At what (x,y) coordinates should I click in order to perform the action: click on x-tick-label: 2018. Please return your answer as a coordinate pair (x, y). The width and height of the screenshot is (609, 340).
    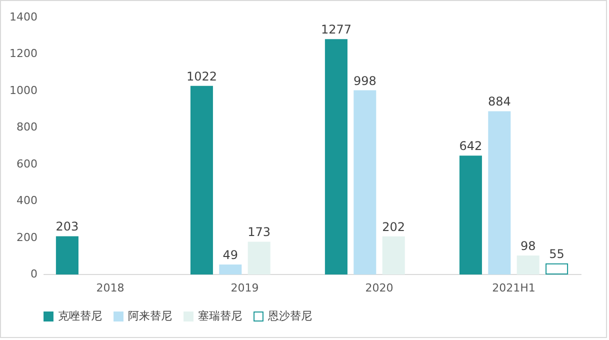
    Looking at the image, I should click on (110, 288).